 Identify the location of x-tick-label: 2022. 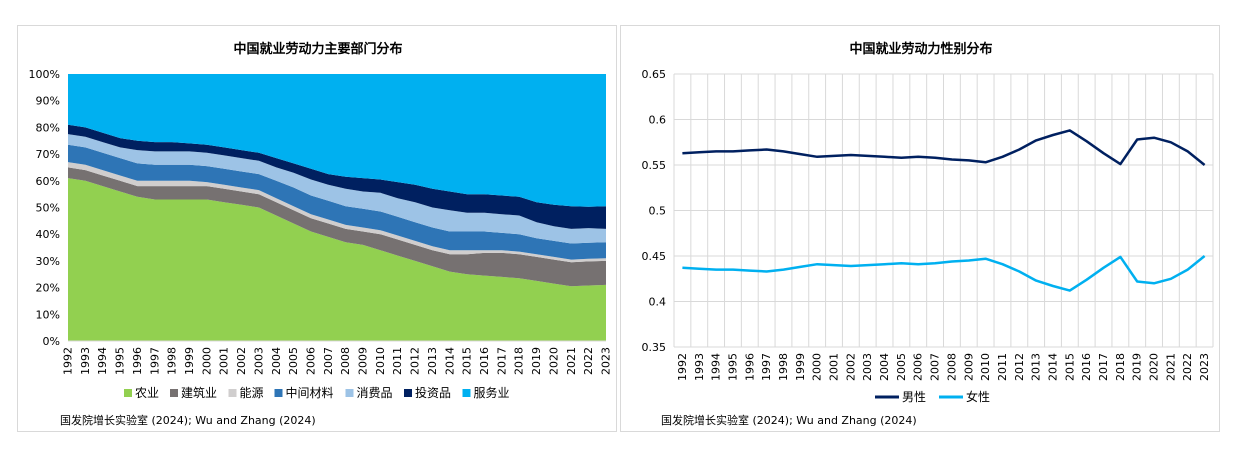
(1187, 367).